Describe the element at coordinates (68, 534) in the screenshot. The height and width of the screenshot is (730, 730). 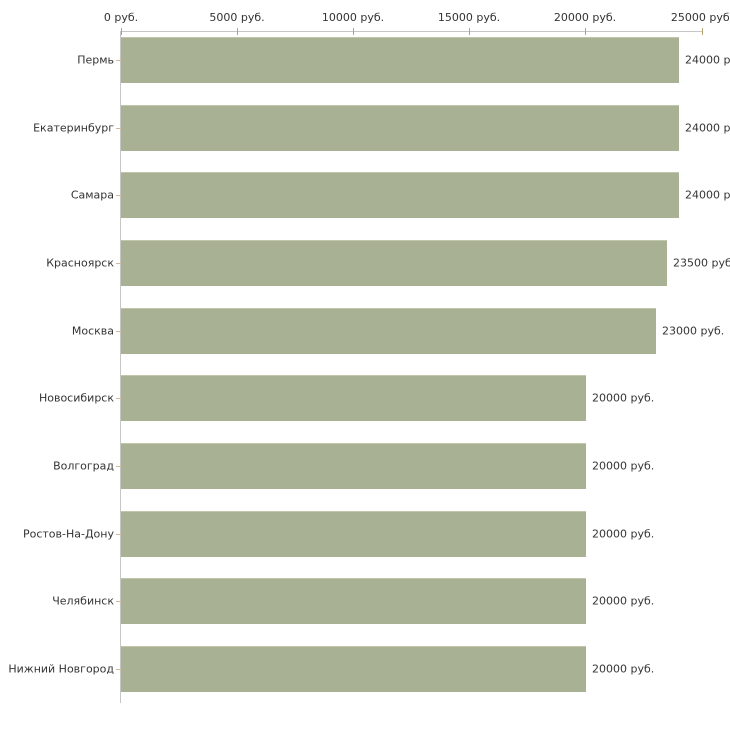
I see `category-label: Ростов-На-Дону` at that location.